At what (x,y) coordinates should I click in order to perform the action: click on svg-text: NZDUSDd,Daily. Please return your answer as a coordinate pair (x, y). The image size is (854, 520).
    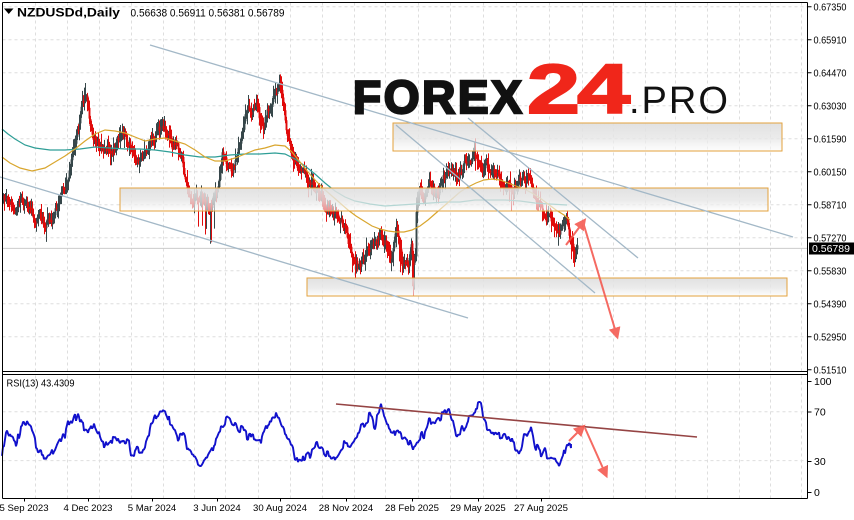
    Looking at the image, I should click on (69, 14).